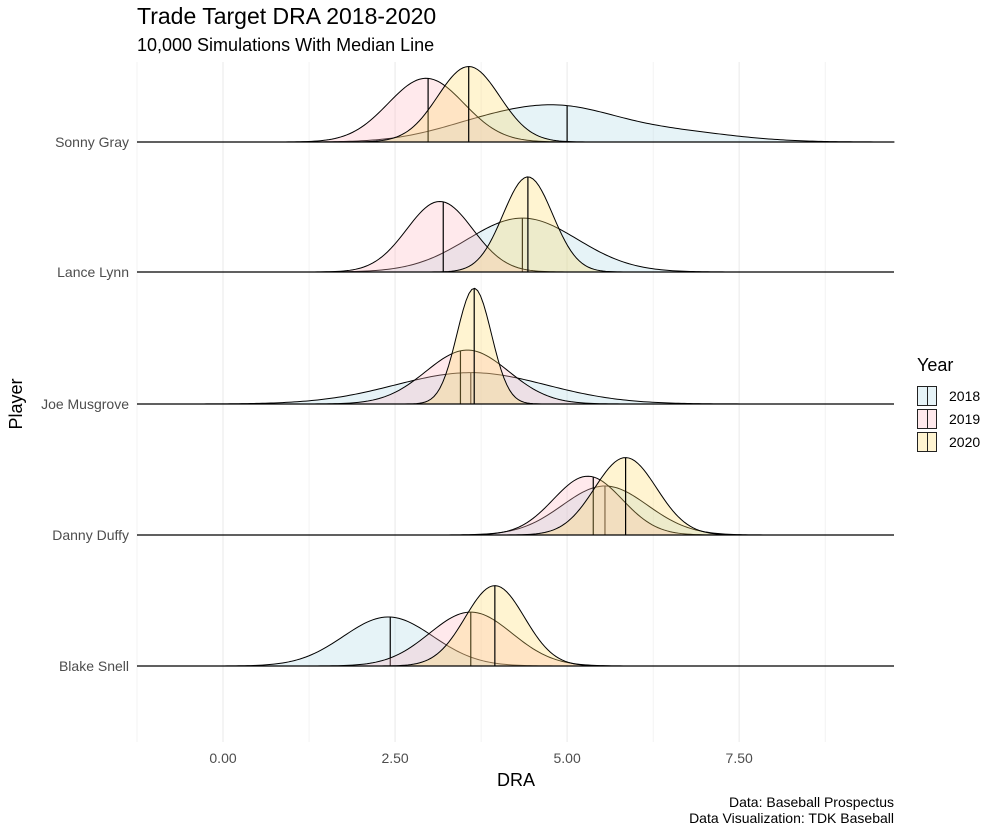 This screenshot has width=1000, height=835. What do you see at coordinates (287, 16) in the screenshot?
I see `chart-title: Trade Target DRA 2018-2020` at bounding box center [287, 16].